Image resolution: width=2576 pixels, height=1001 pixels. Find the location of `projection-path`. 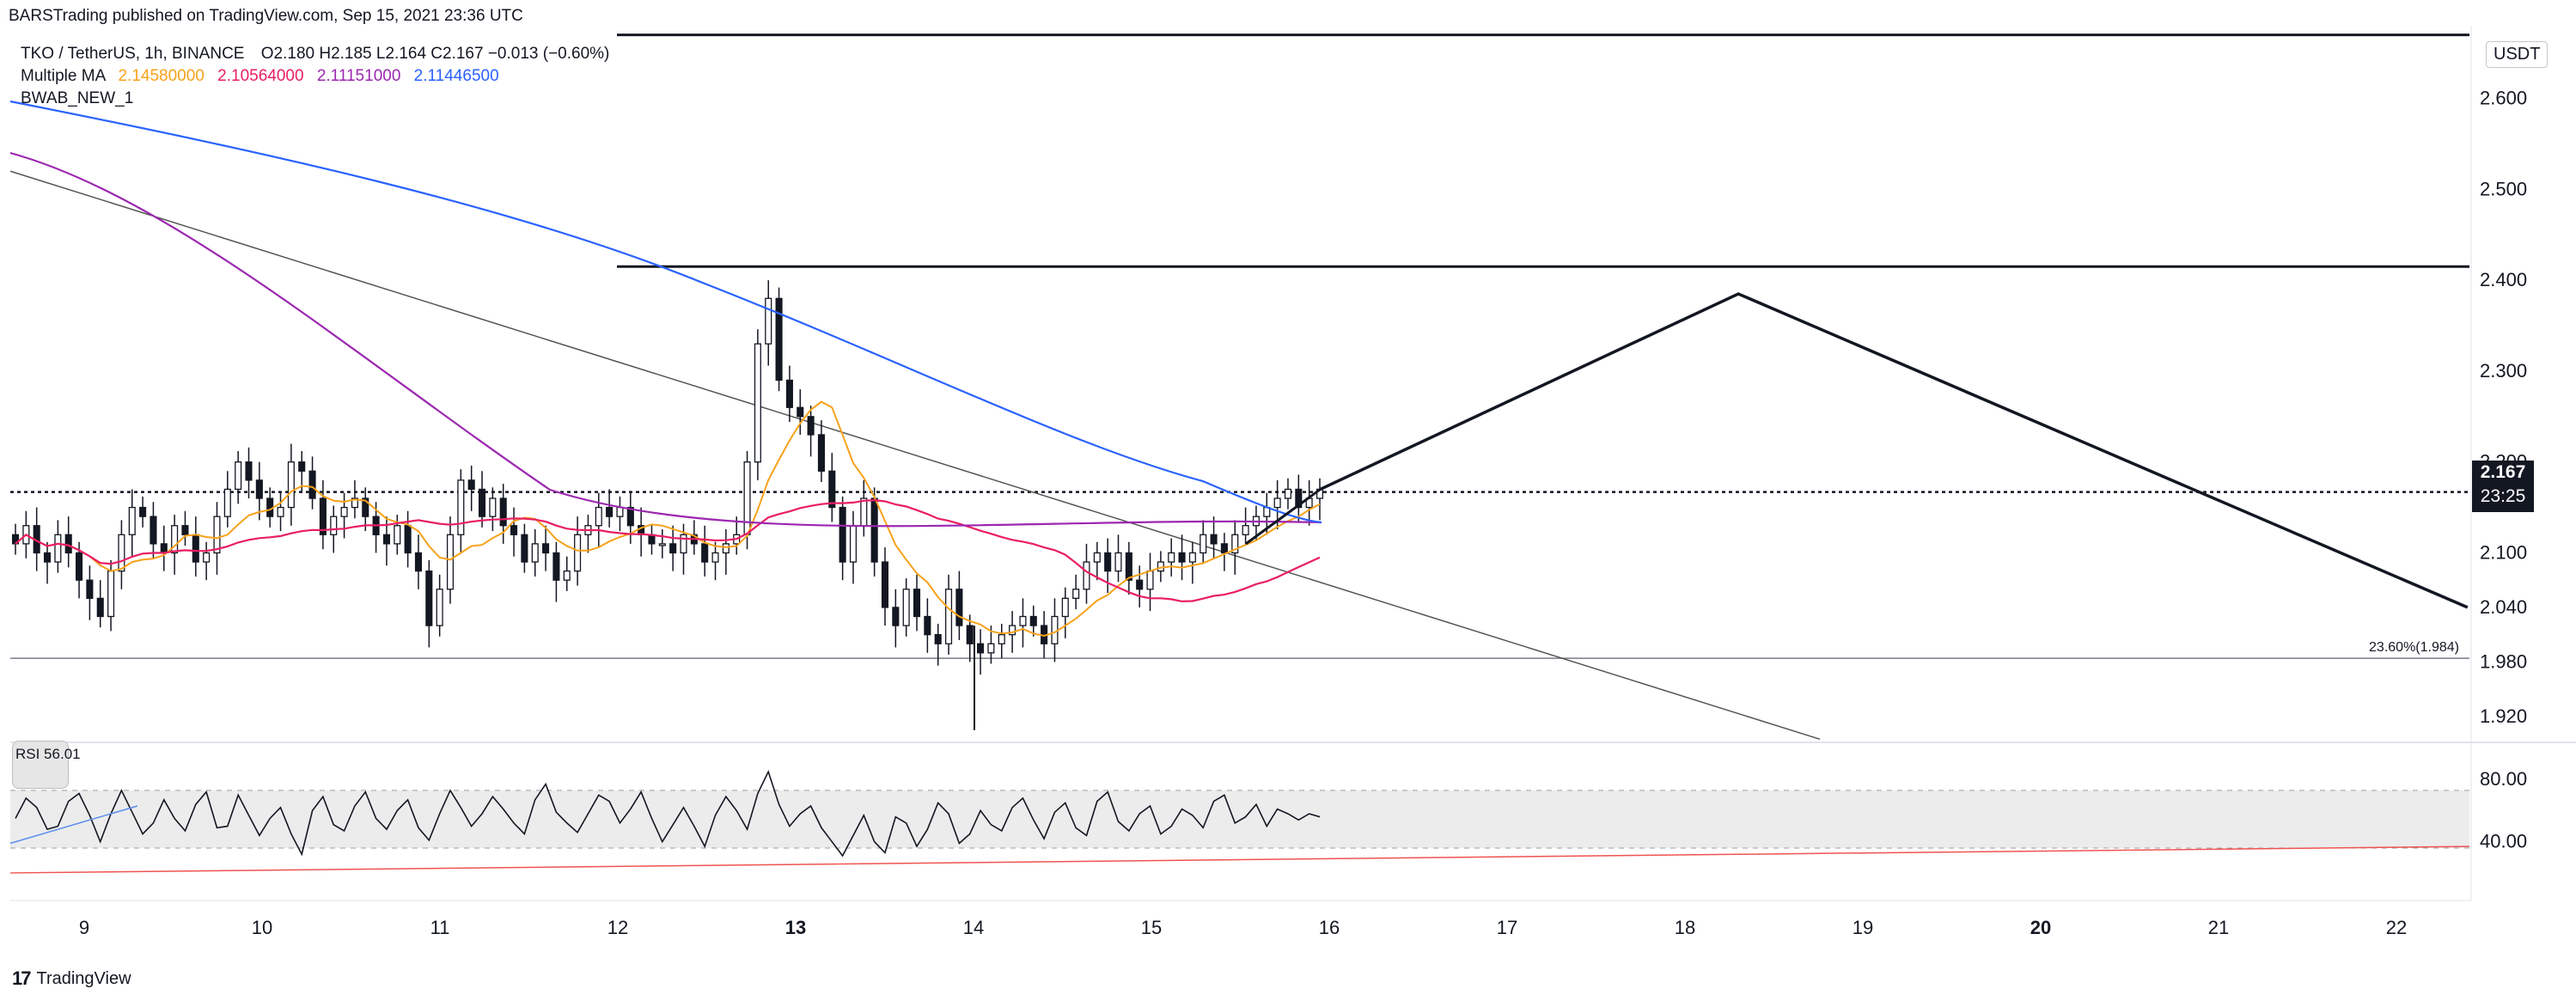

projection-path is located at coordinates (1894, 450).